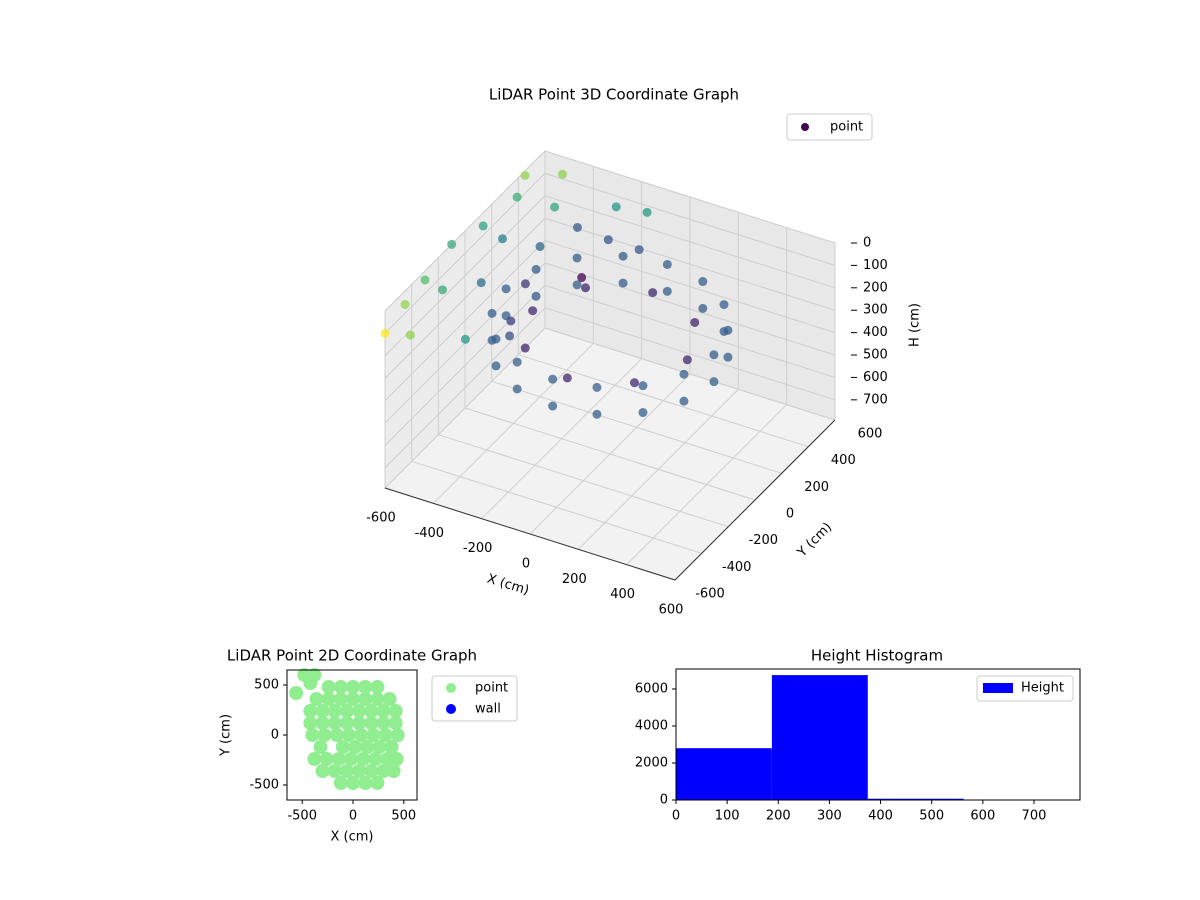 The width and height of the screenshot is (1200, 900). I want to click on y-tick-label: -500, so click(264, 785).